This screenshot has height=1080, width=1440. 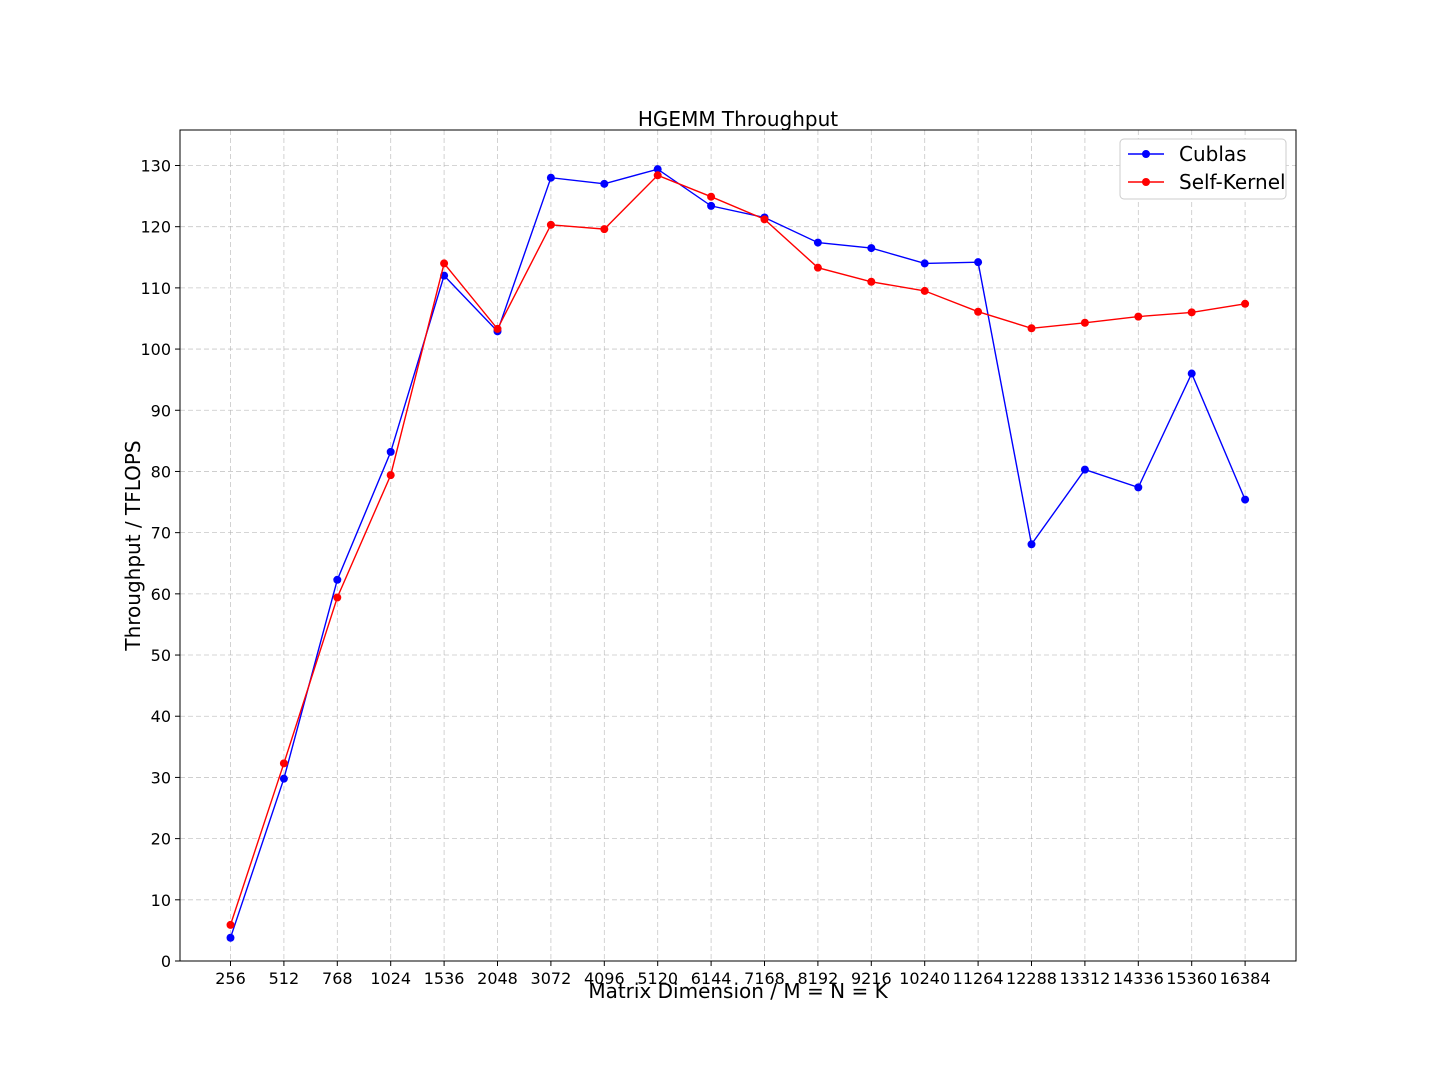 What do you see at coordinates (155, 349) in the screenshot?
I see `y-tick-label: 100` at bounding box center [155, 349].